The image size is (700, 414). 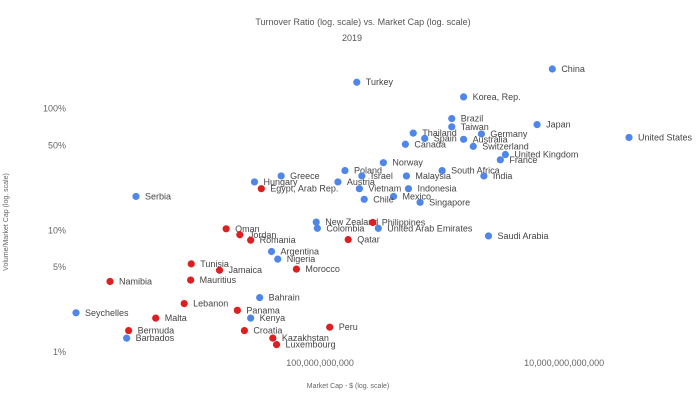 What do you see at coordinates (383, 199) in the screenshot?
I see `point-label: Chile` at bounding box center [383, 199].